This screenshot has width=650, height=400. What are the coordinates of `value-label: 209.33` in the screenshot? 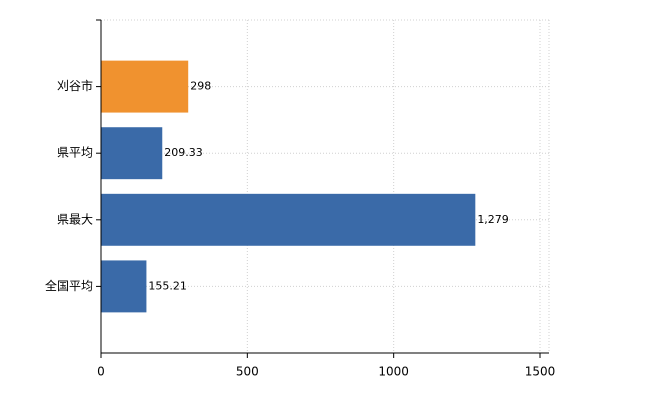 It's located at (183, 152).